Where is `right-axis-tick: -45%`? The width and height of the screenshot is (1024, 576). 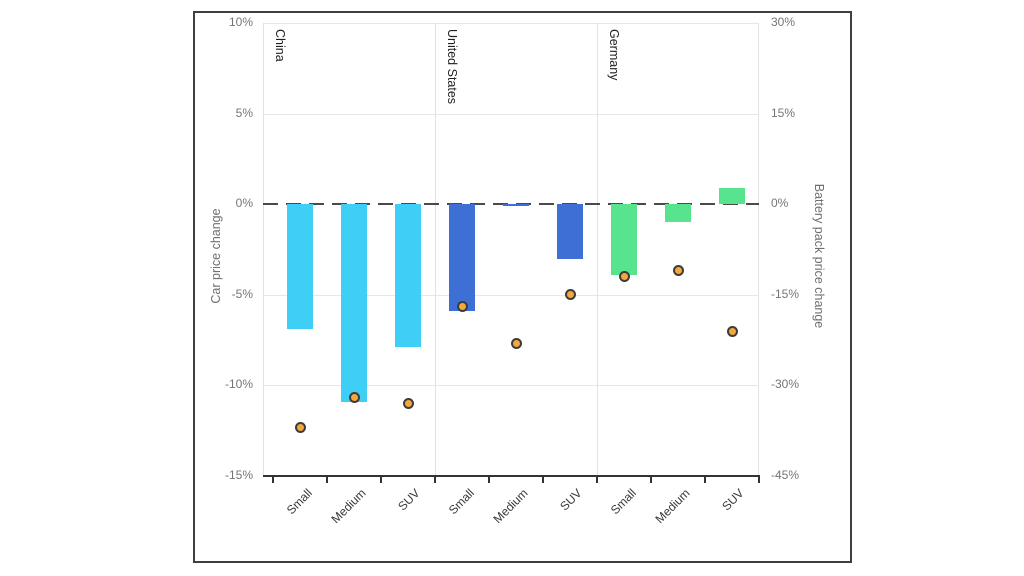 right-axis-tick: -45% is located at coordinates (785, 475).